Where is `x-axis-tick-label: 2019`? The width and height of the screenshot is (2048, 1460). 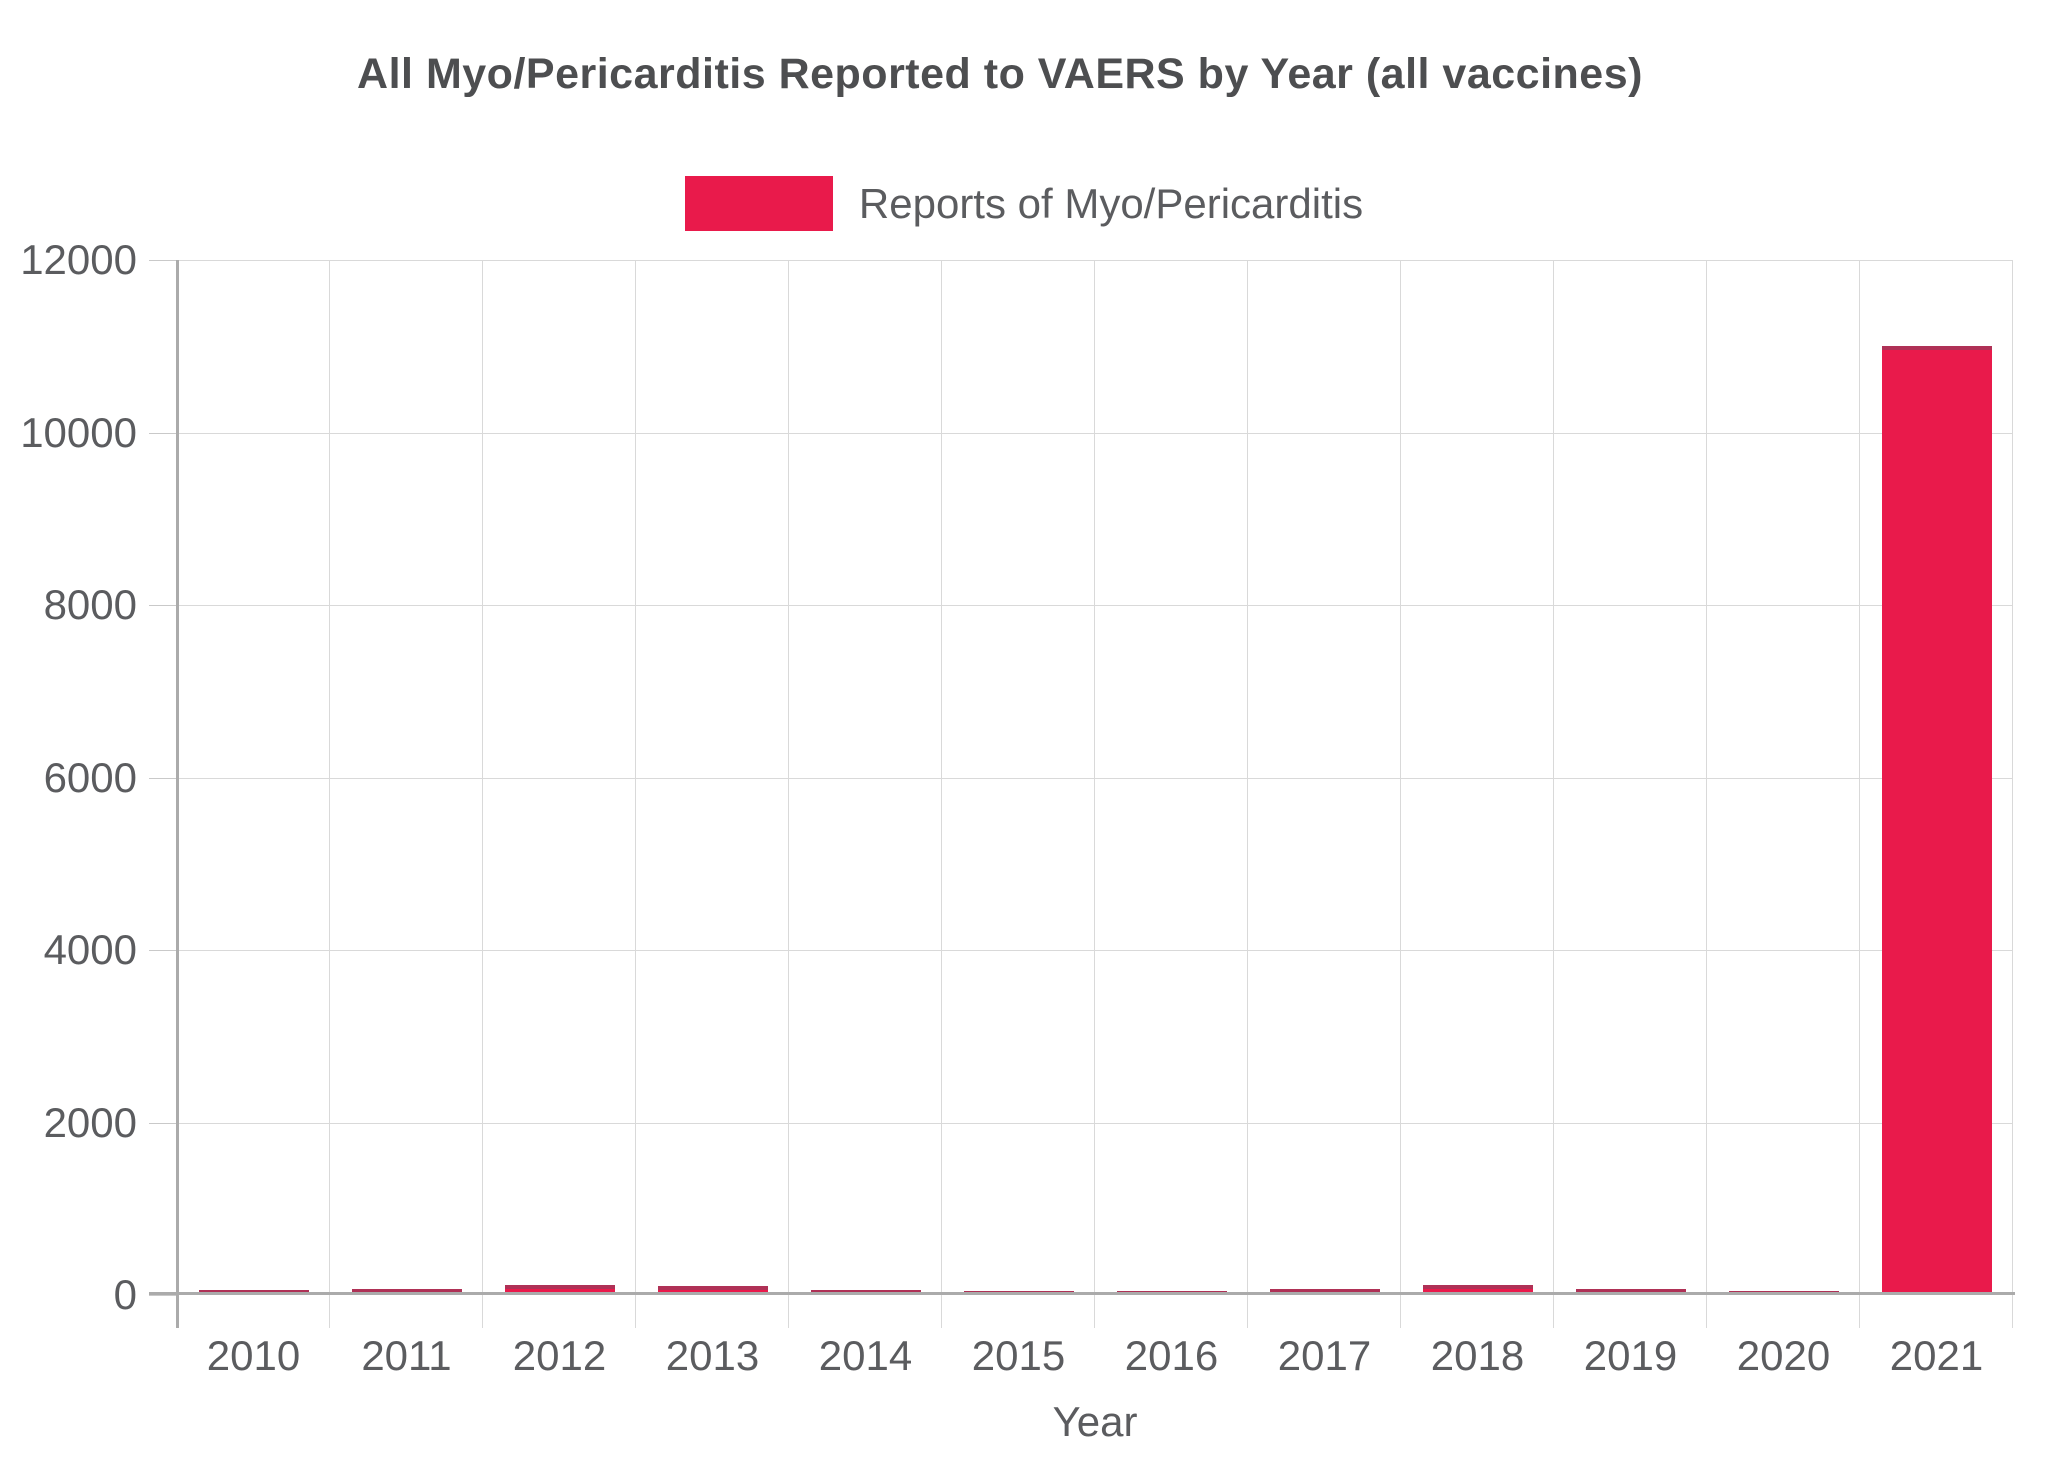
x-axis-tick-label: 2019 is located at coordinates (1630, 1355).